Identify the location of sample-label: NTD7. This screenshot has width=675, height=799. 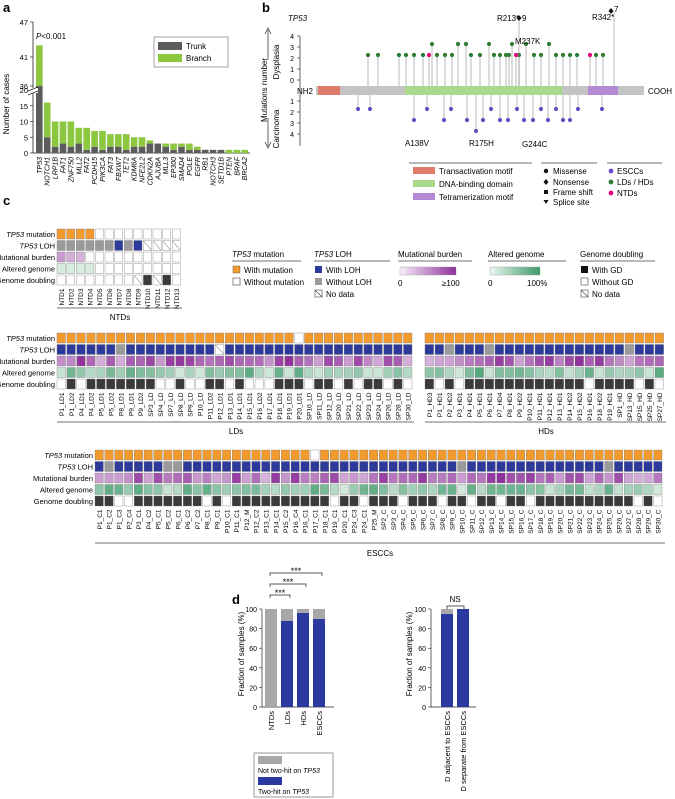
(119, 296).